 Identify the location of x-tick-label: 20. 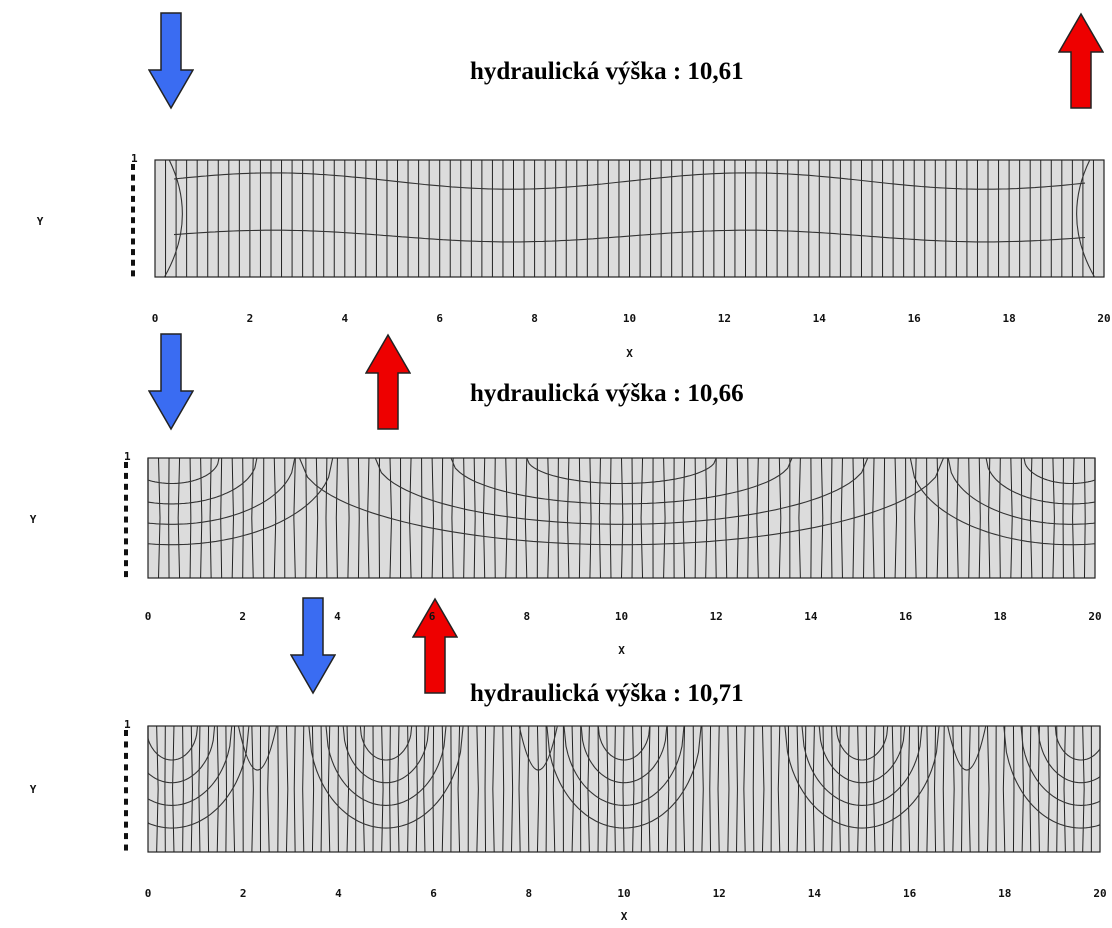
(1099, 893).